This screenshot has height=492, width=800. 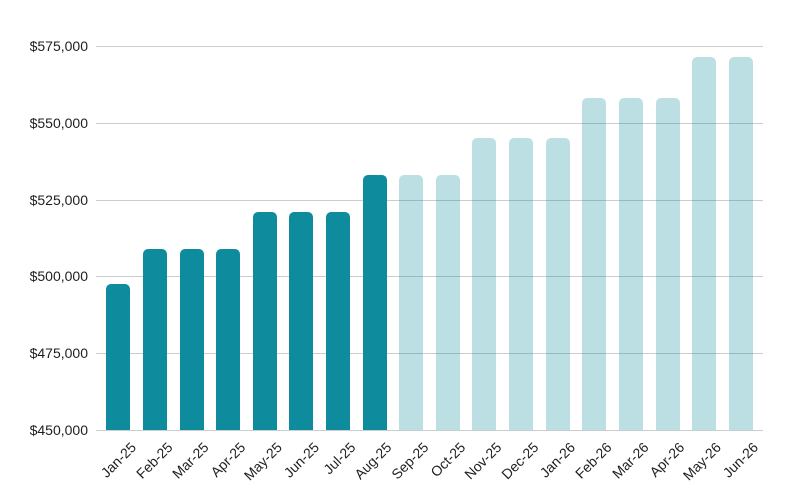 What do you see at coordinates (373, 461) in the screenshot?
I see `x-axis-tick-label-aug-25: Aug-25` at bounding box center [373, 461].